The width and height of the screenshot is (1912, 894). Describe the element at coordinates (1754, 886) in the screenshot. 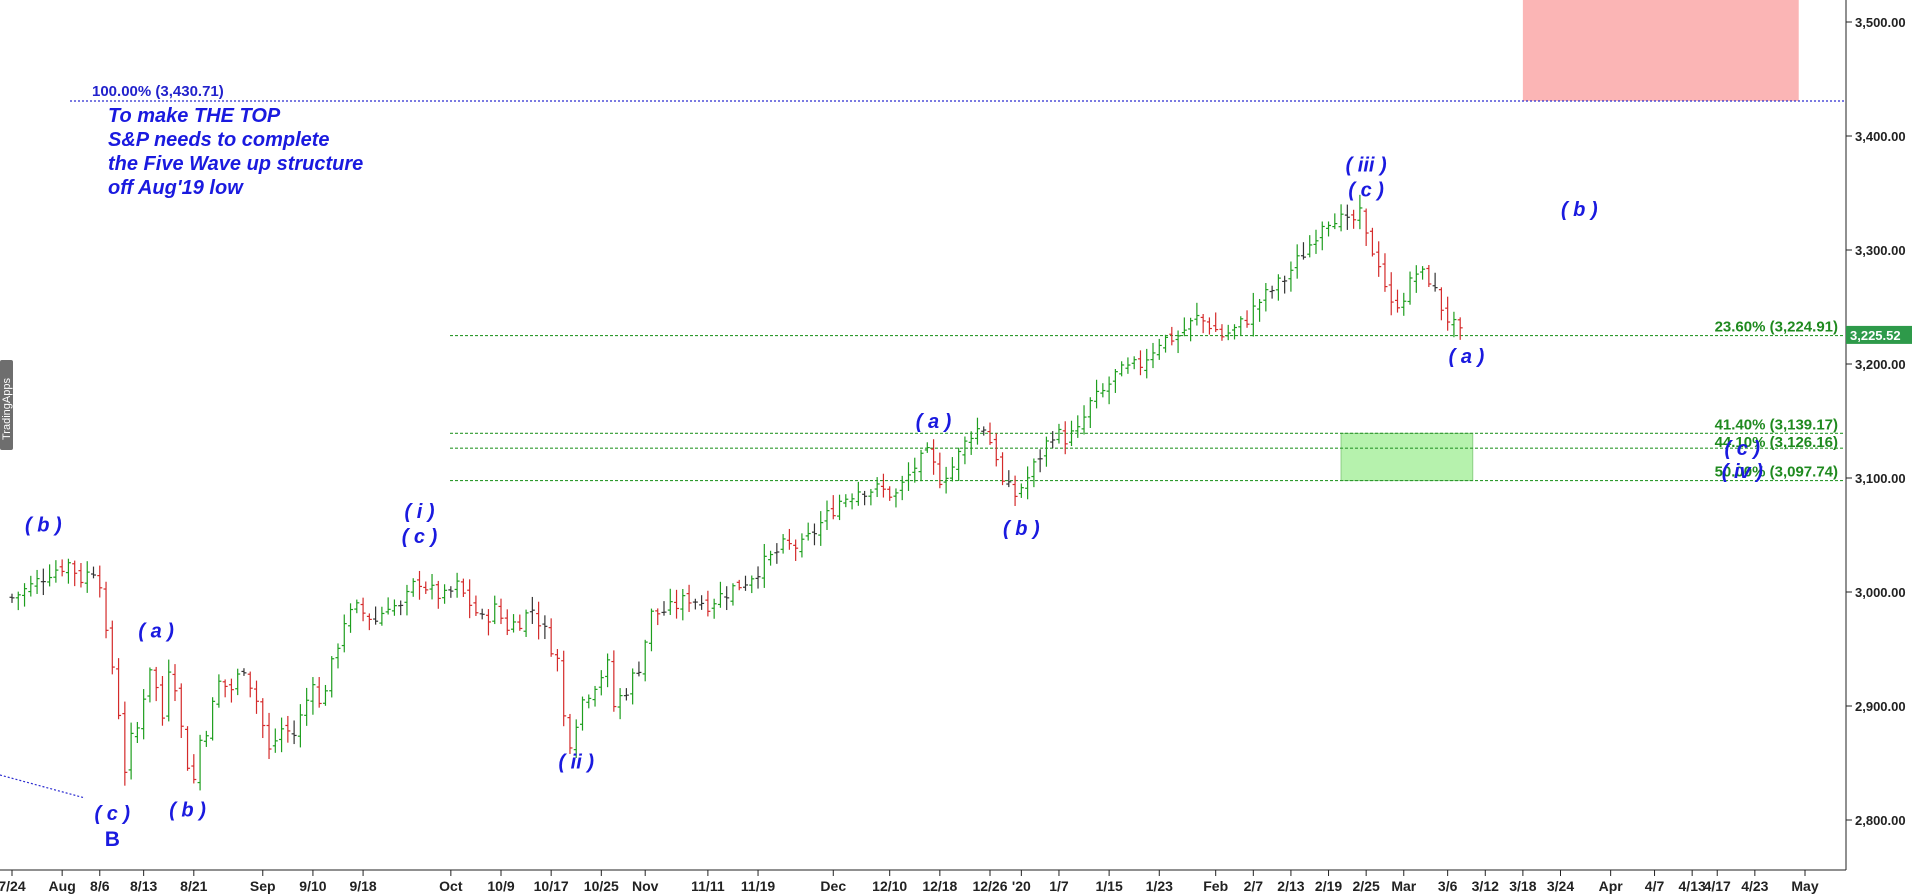

I see `x-tick-label: 4/23` at that location.